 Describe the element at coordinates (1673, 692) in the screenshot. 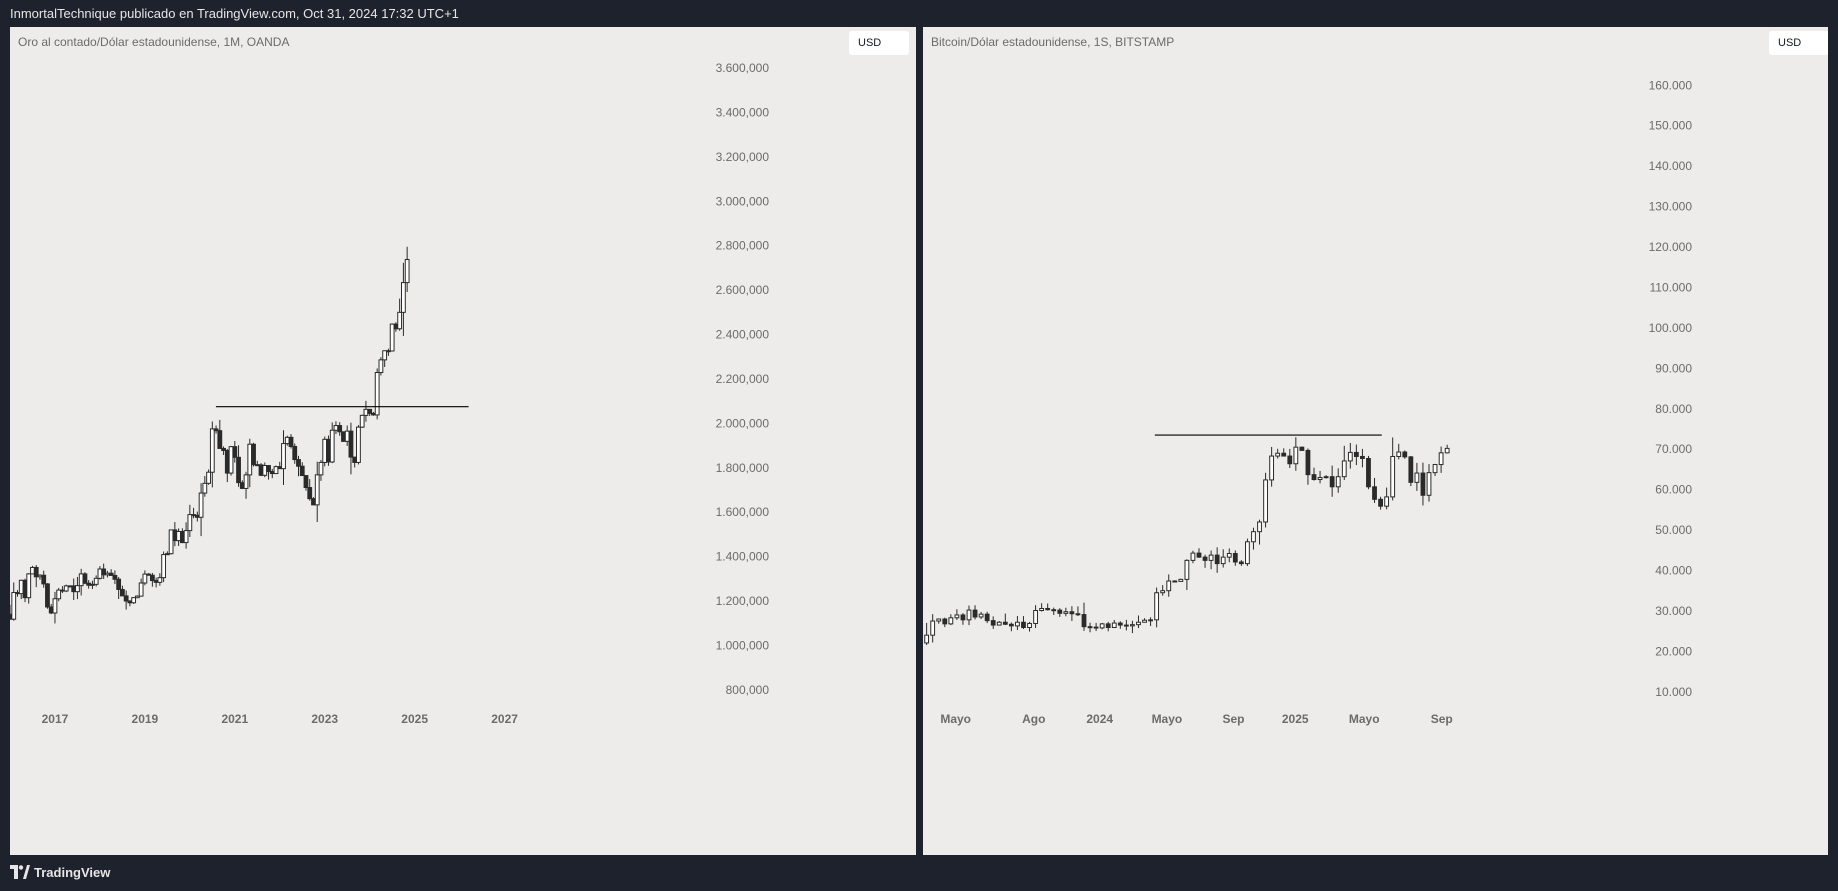

I see `y-tick-label: 10.000` at that location.